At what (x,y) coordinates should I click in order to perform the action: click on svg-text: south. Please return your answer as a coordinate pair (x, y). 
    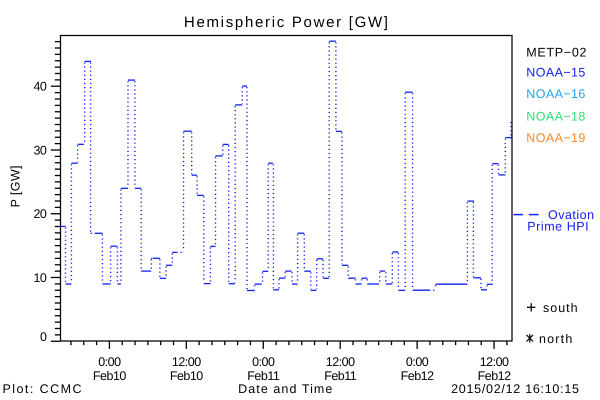
    Looking at the image, I should click on (561, 308).